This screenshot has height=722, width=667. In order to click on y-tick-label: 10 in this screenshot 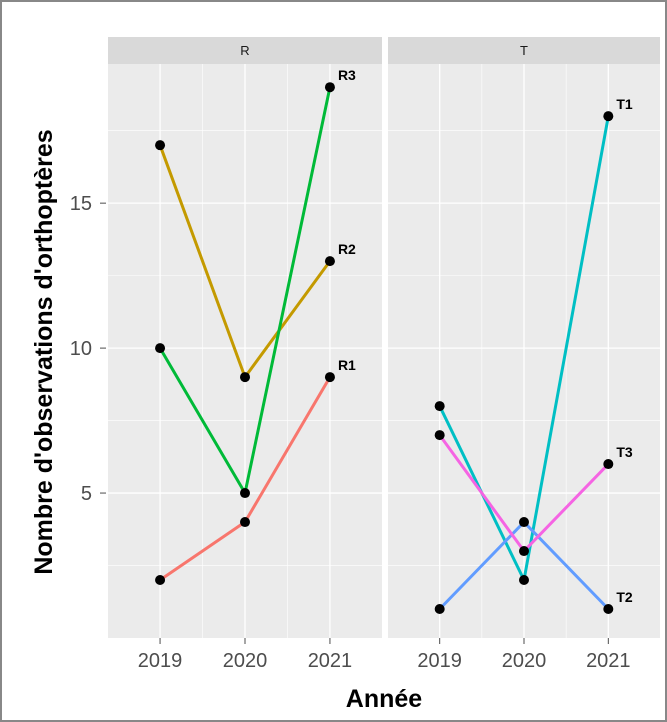, I will do `click(81, 349)`.